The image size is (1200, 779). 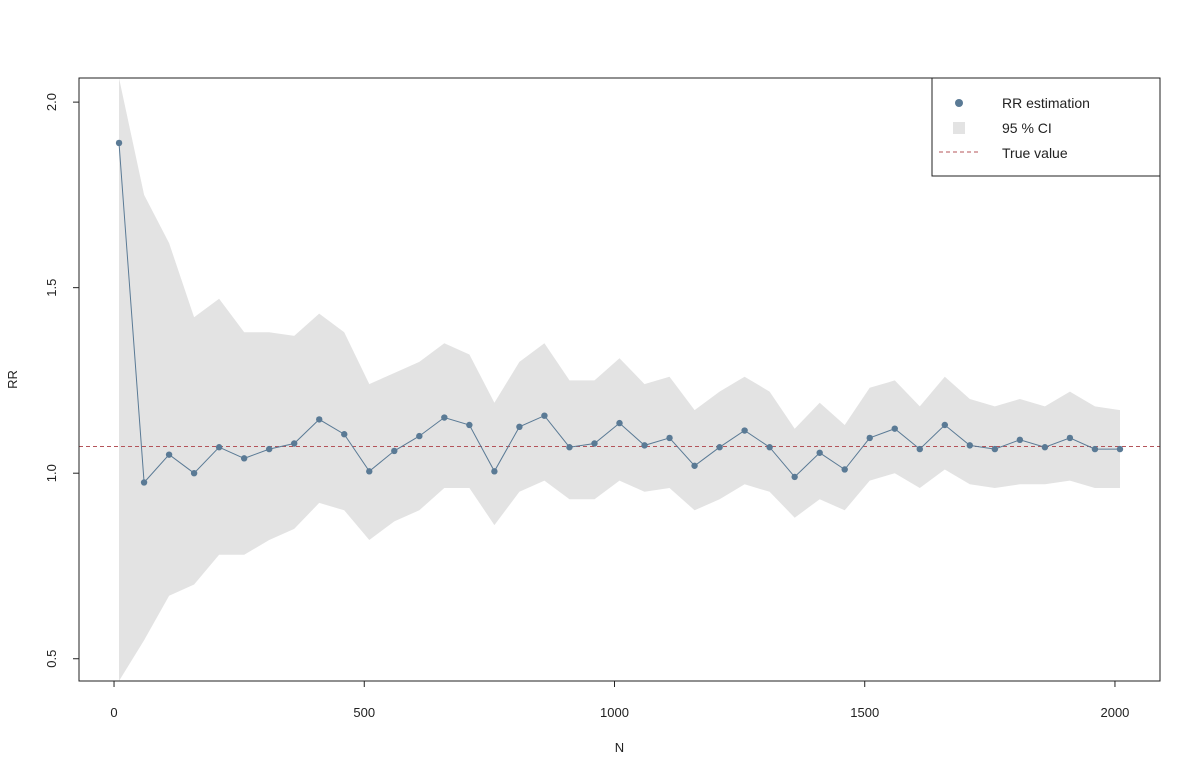 I want to click on x-tick-label: 2000, so click(x=1114, y=712).